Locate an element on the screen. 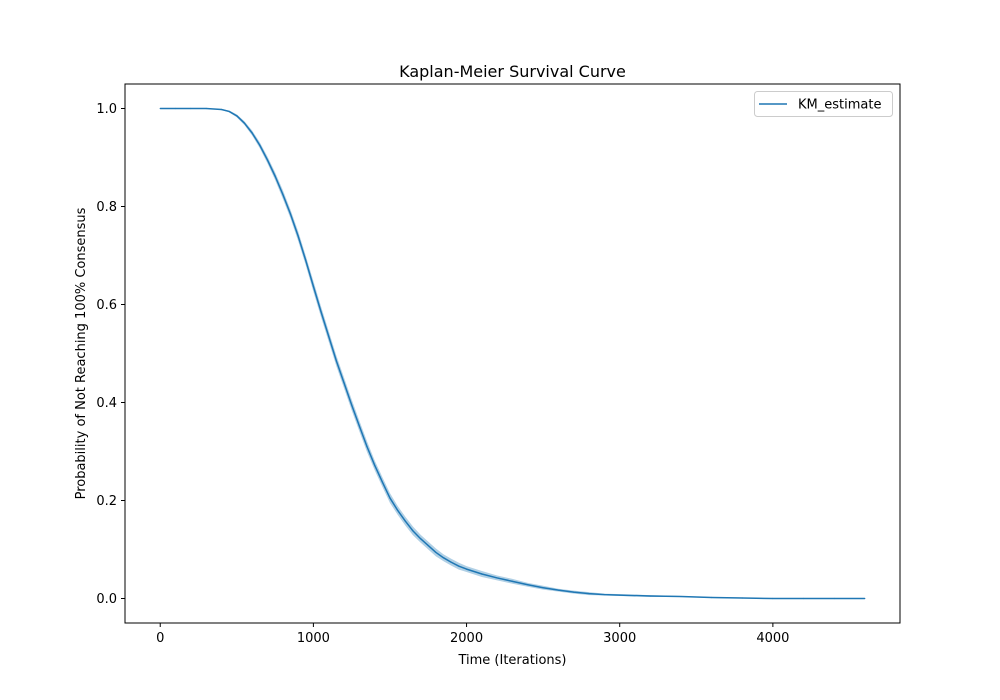 The height and width of the screenshot is (700, 1000). y-tick-label: 1.0 is located at coordinates (106, 109).